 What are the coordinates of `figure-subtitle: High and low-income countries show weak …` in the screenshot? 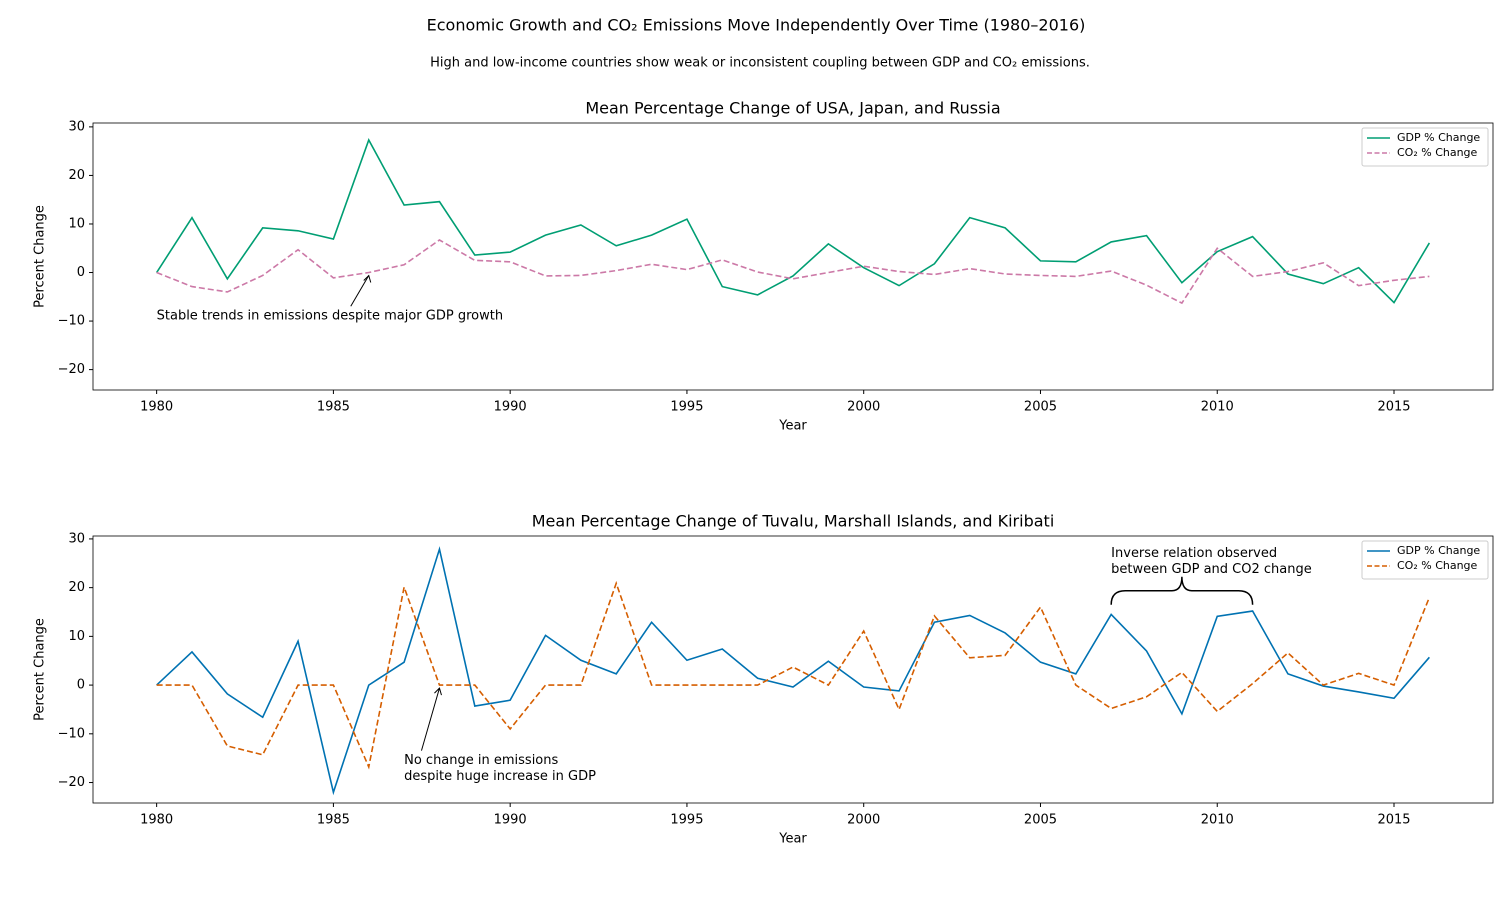 It's located at (760, 63).